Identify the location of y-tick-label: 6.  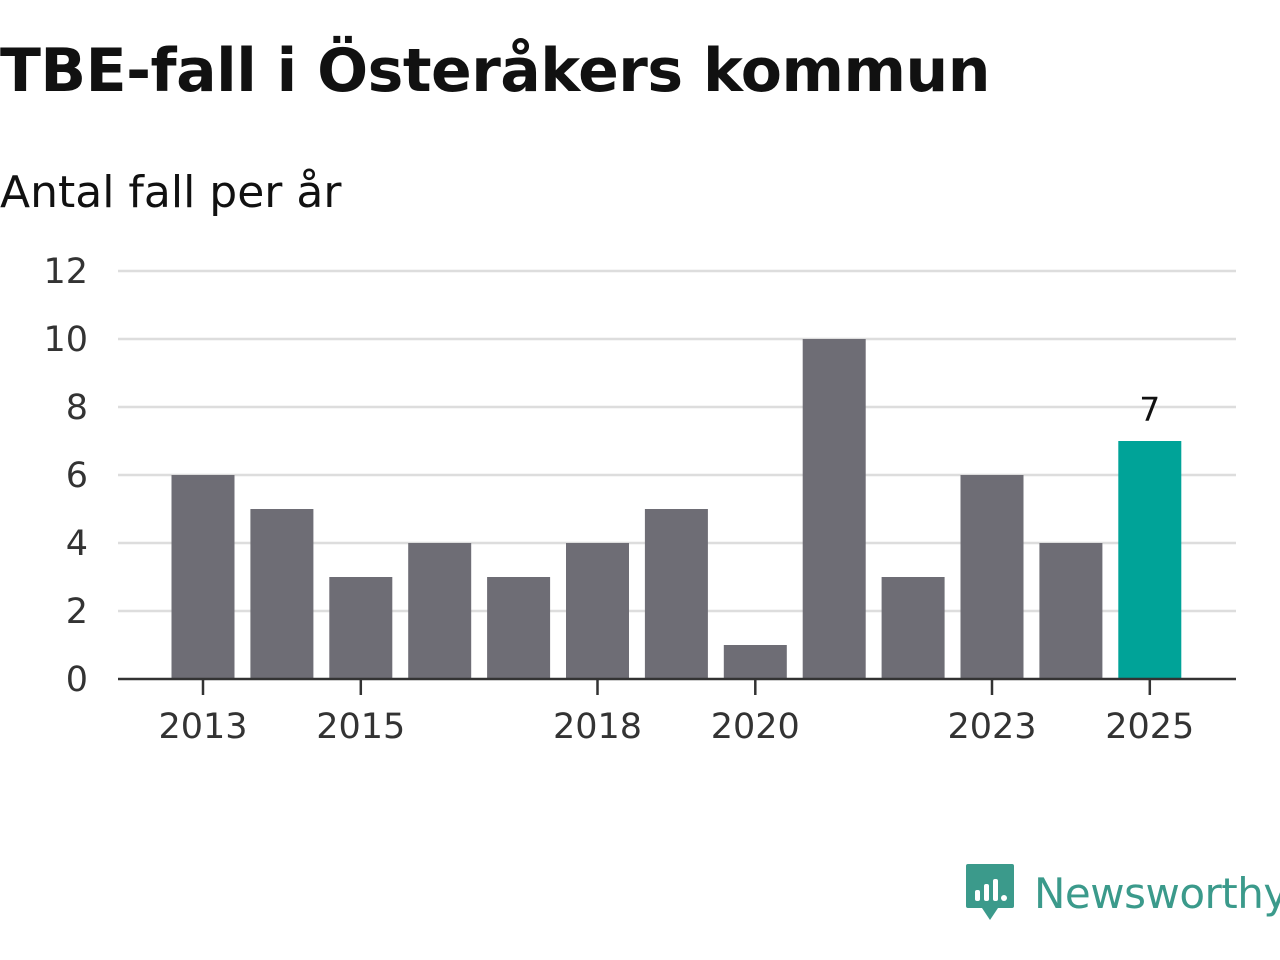
(77, 476).